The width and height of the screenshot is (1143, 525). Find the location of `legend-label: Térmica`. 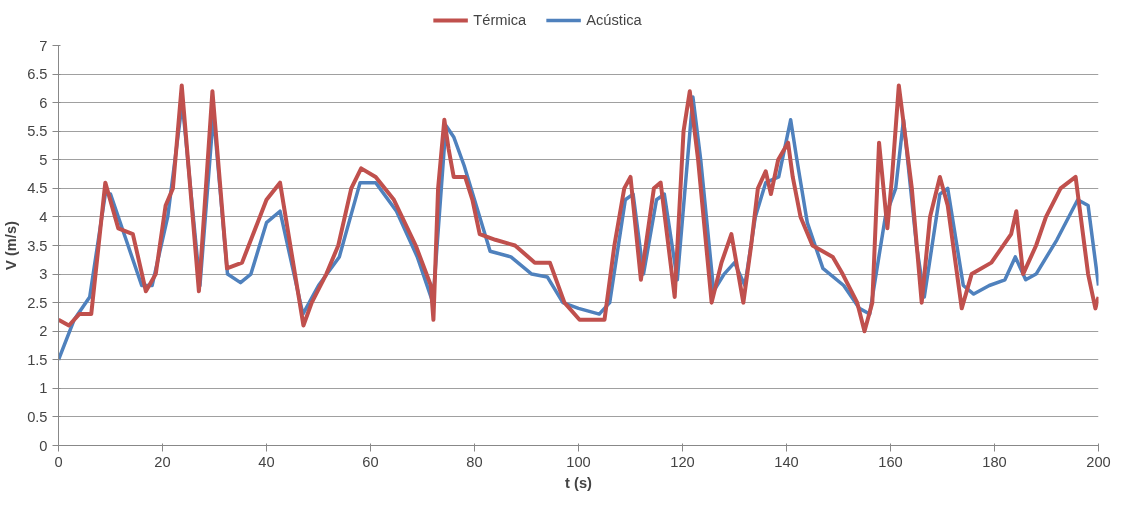

legend-label: Térmica is located at coordinates (500, 20).